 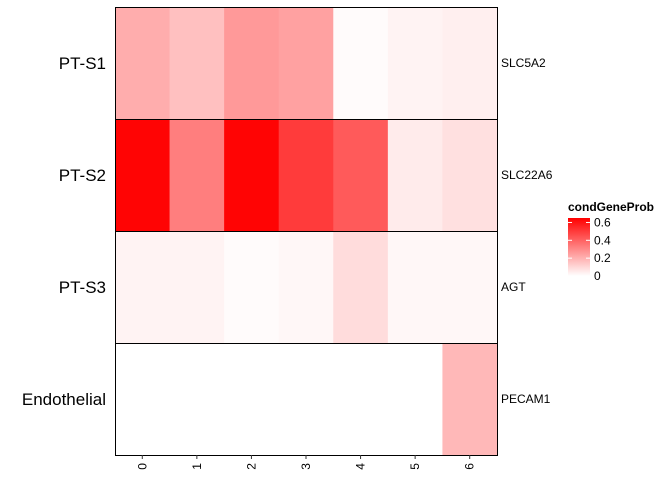 I want to click on gene-label: PECAM1, so click(x=526, y=399).